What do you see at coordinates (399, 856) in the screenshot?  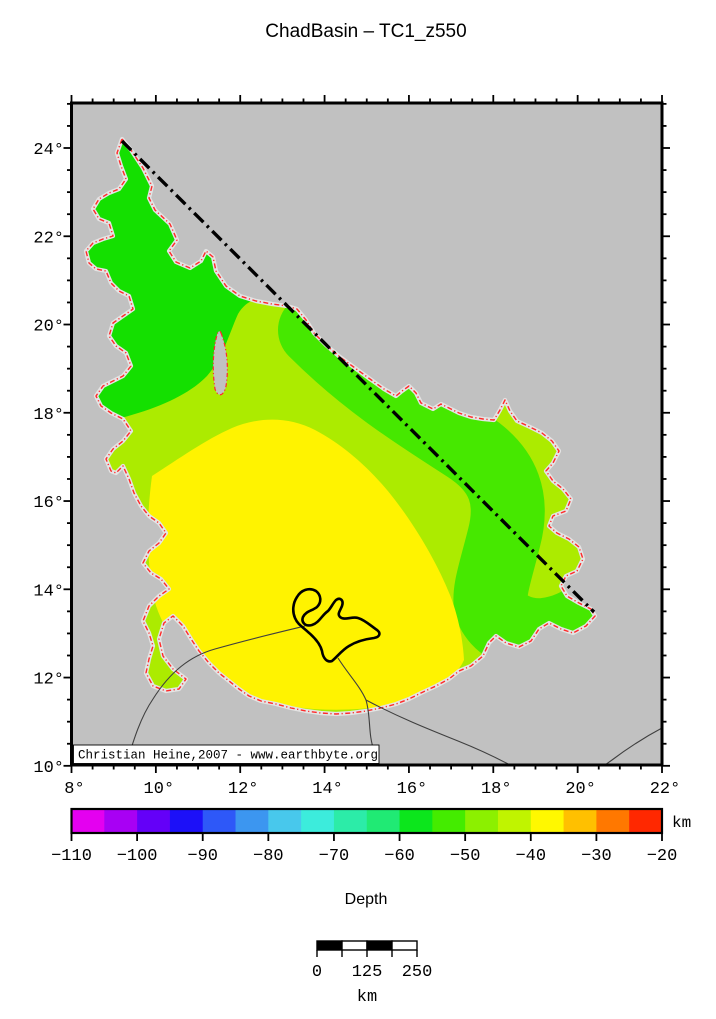 I see `colorbar-tick-label: −60` at bounding box center [399, 856].